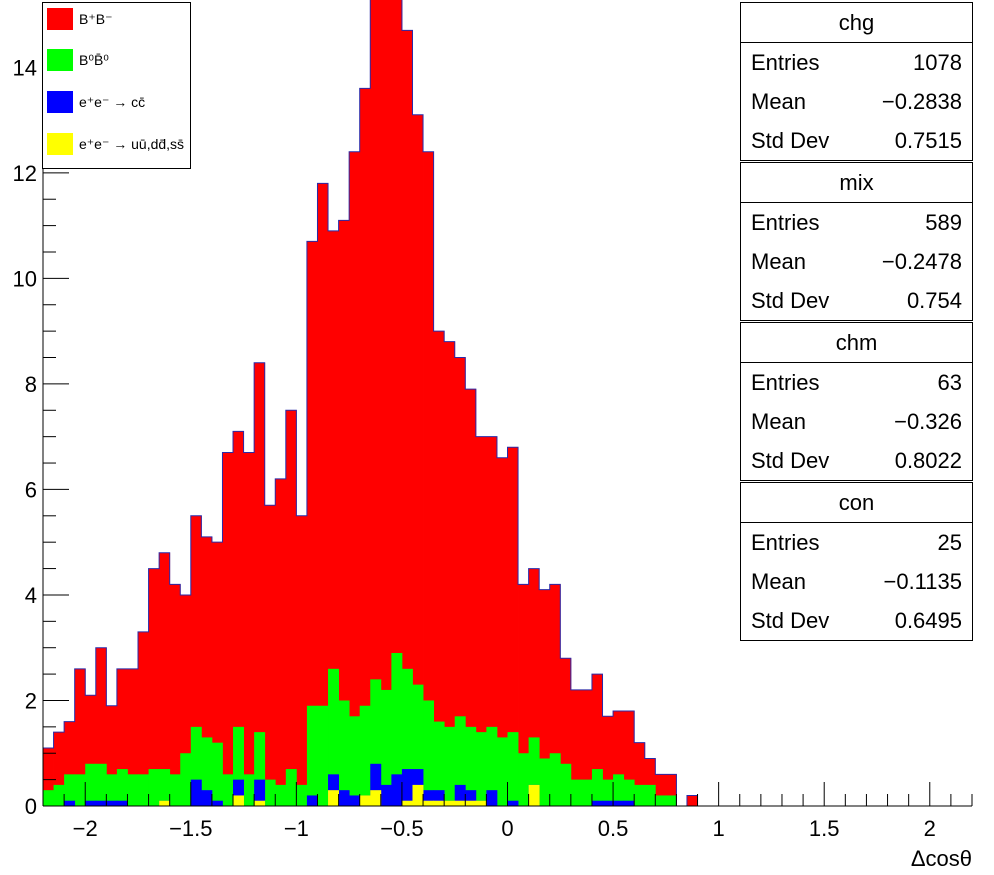  I want to click on legend-entry-bplus-bminus: B⁺B⁻, so click(79, 19).